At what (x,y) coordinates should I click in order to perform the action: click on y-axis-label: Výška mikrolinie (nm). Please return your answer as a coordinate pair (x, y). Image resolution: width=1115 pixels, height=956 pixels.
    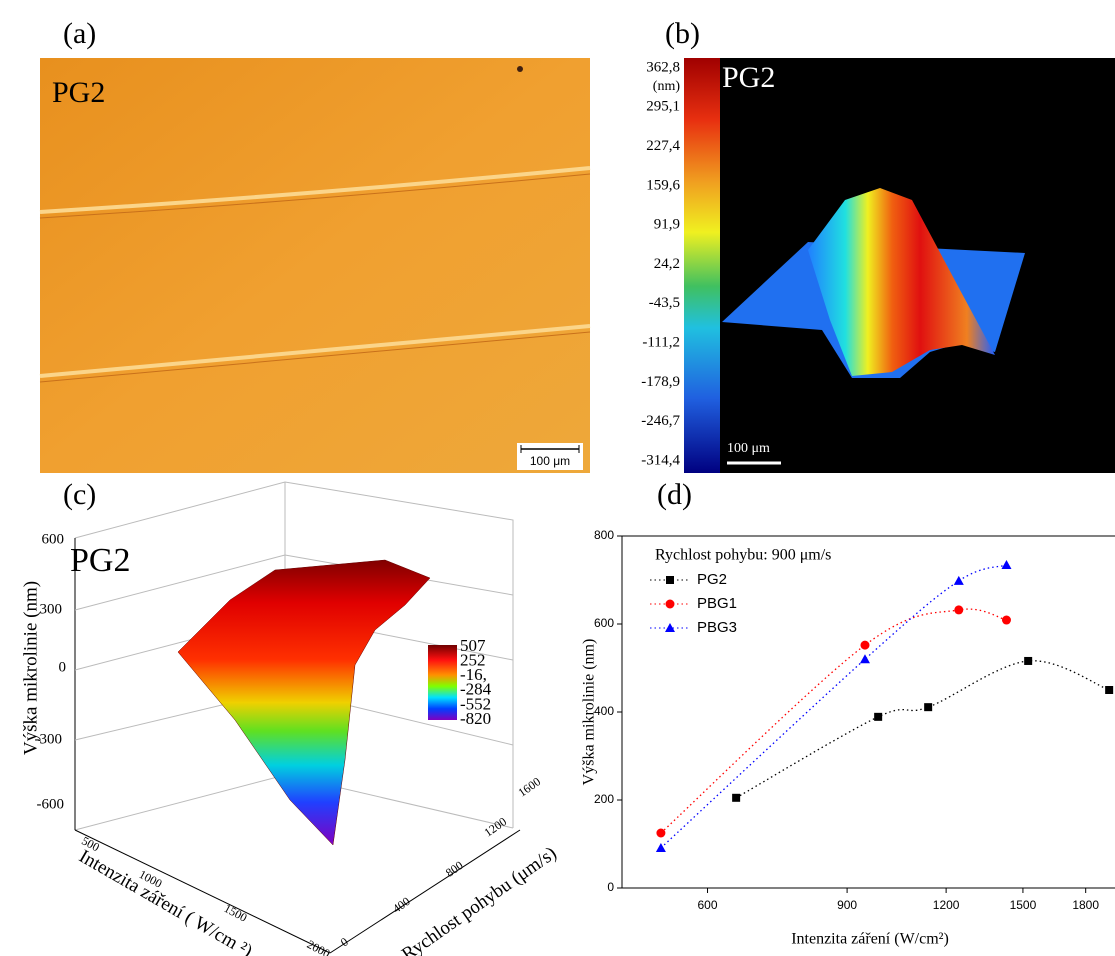
    Looking at the image, I should click on (589, 712).